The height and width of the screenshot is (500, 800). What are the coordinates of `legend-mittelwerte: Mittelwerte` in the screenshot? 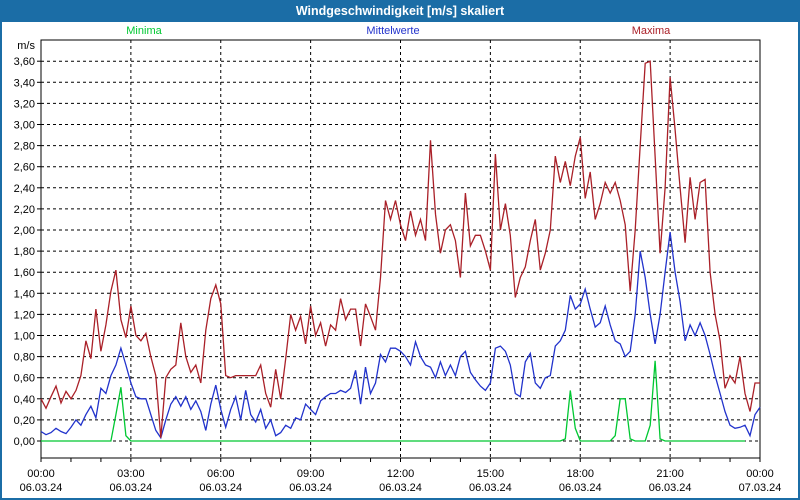 It's located at (393, 31).